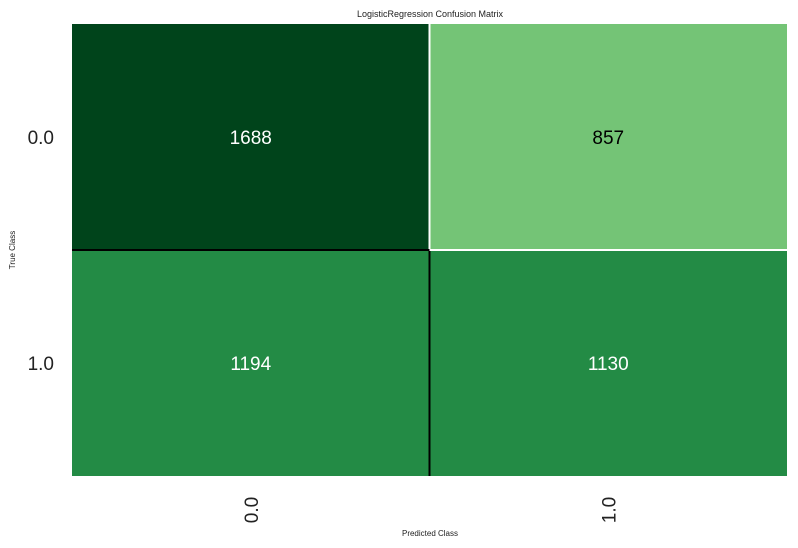  Describe the element at coordinates (41, 138) in the screenshot. I see `y-tick-label: 0.0` at that location.